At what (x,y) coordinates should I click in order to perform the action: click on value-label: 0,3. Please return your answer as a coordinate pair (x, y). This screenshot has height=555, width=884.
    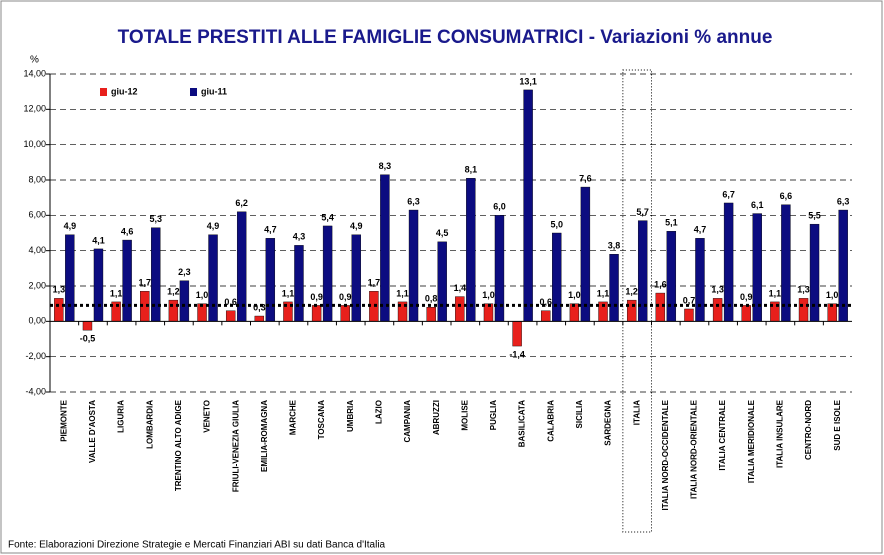
    Looking at the image, I should click on (259, 307).